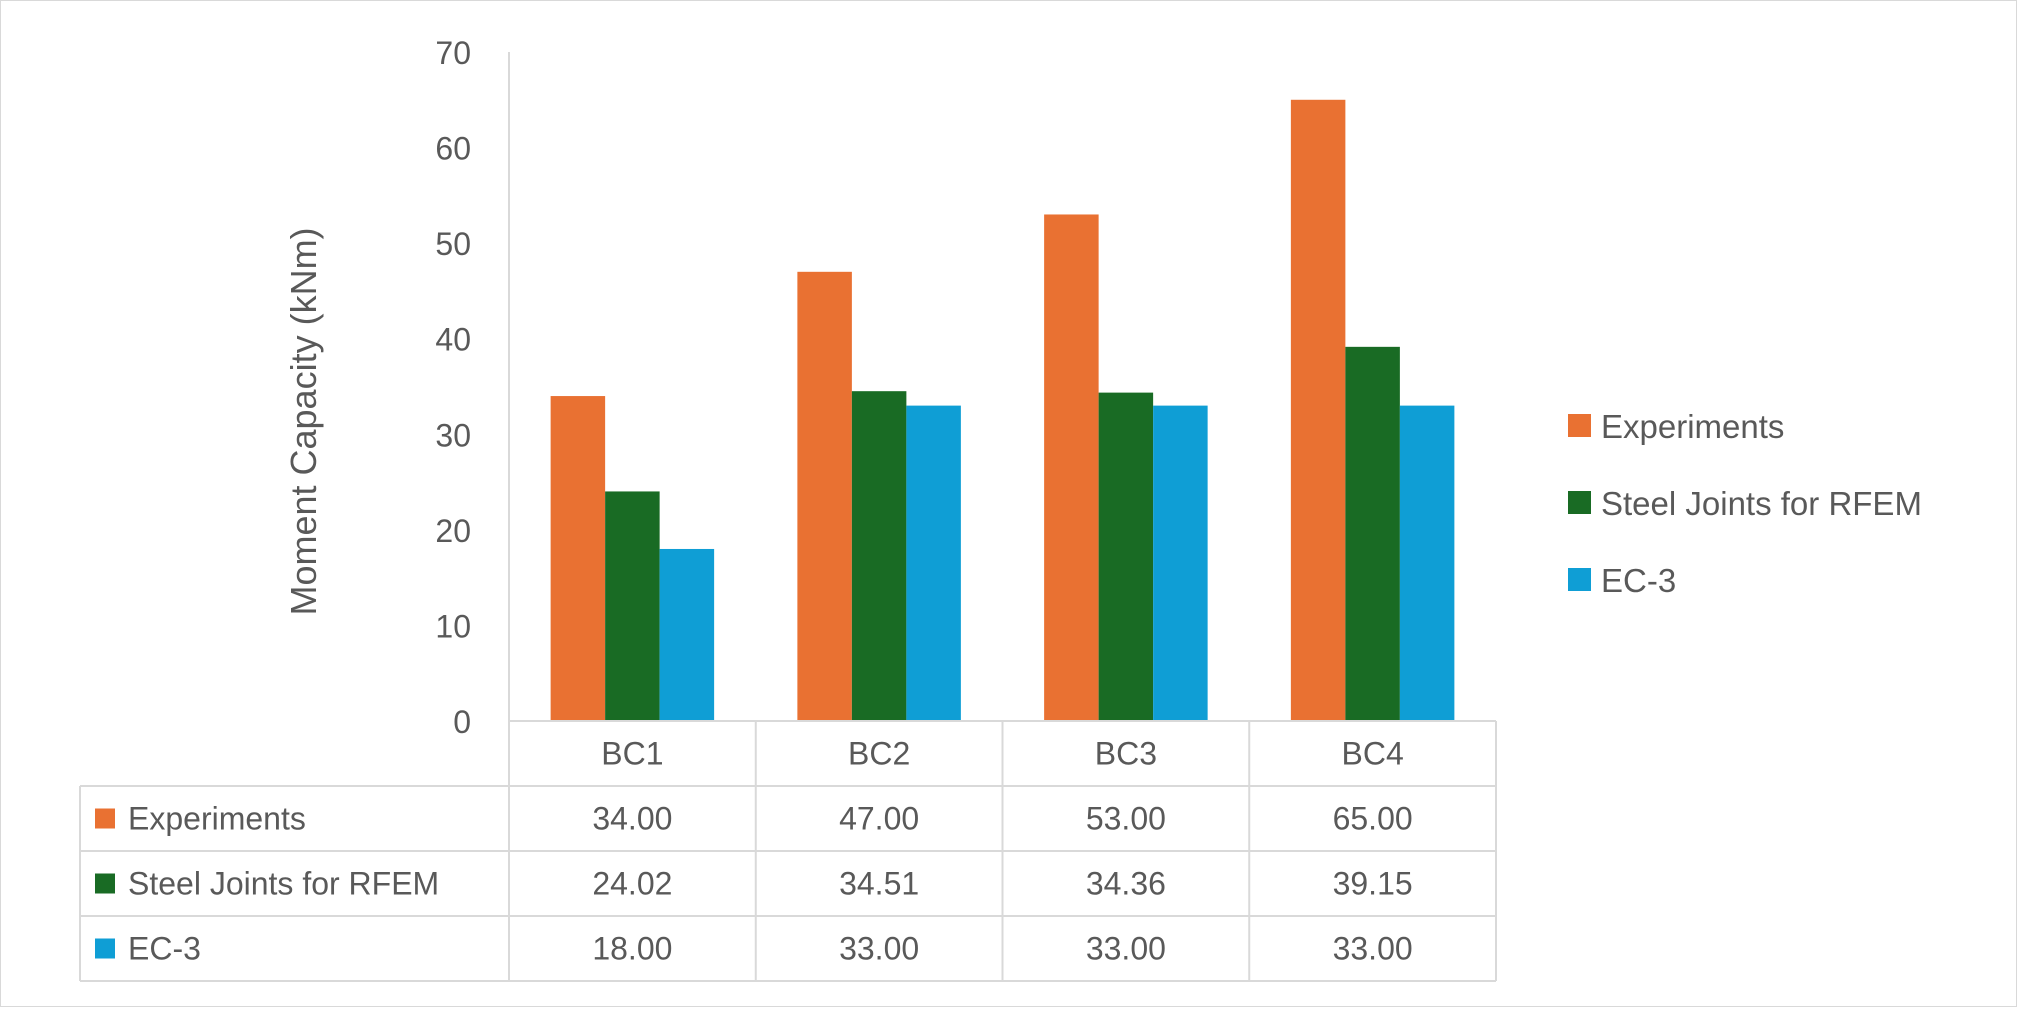 Image resolution: width=2017 pixels, height=1011 pixels. Describe the element at coordinates (1126, 819) in the screenshot. I see `table-value: 53.00` at that location.